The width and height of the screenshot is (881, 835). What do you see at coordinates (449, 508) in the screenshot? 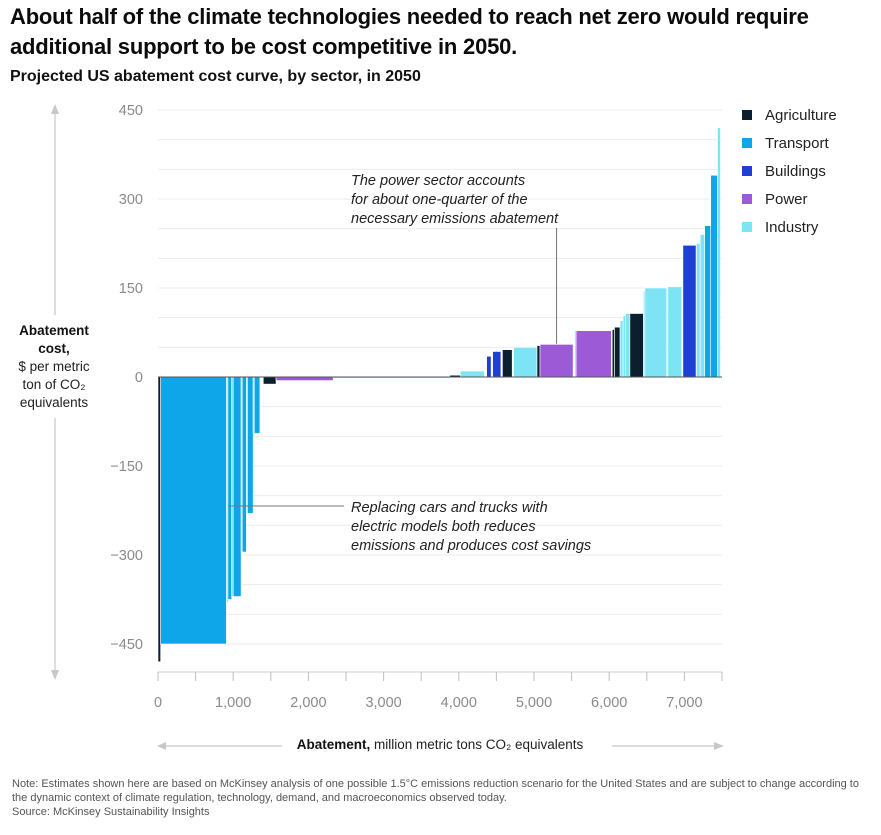
I see `annotation-transport-text: Replacing cars and trucks with` at bounding box center [449, 508].